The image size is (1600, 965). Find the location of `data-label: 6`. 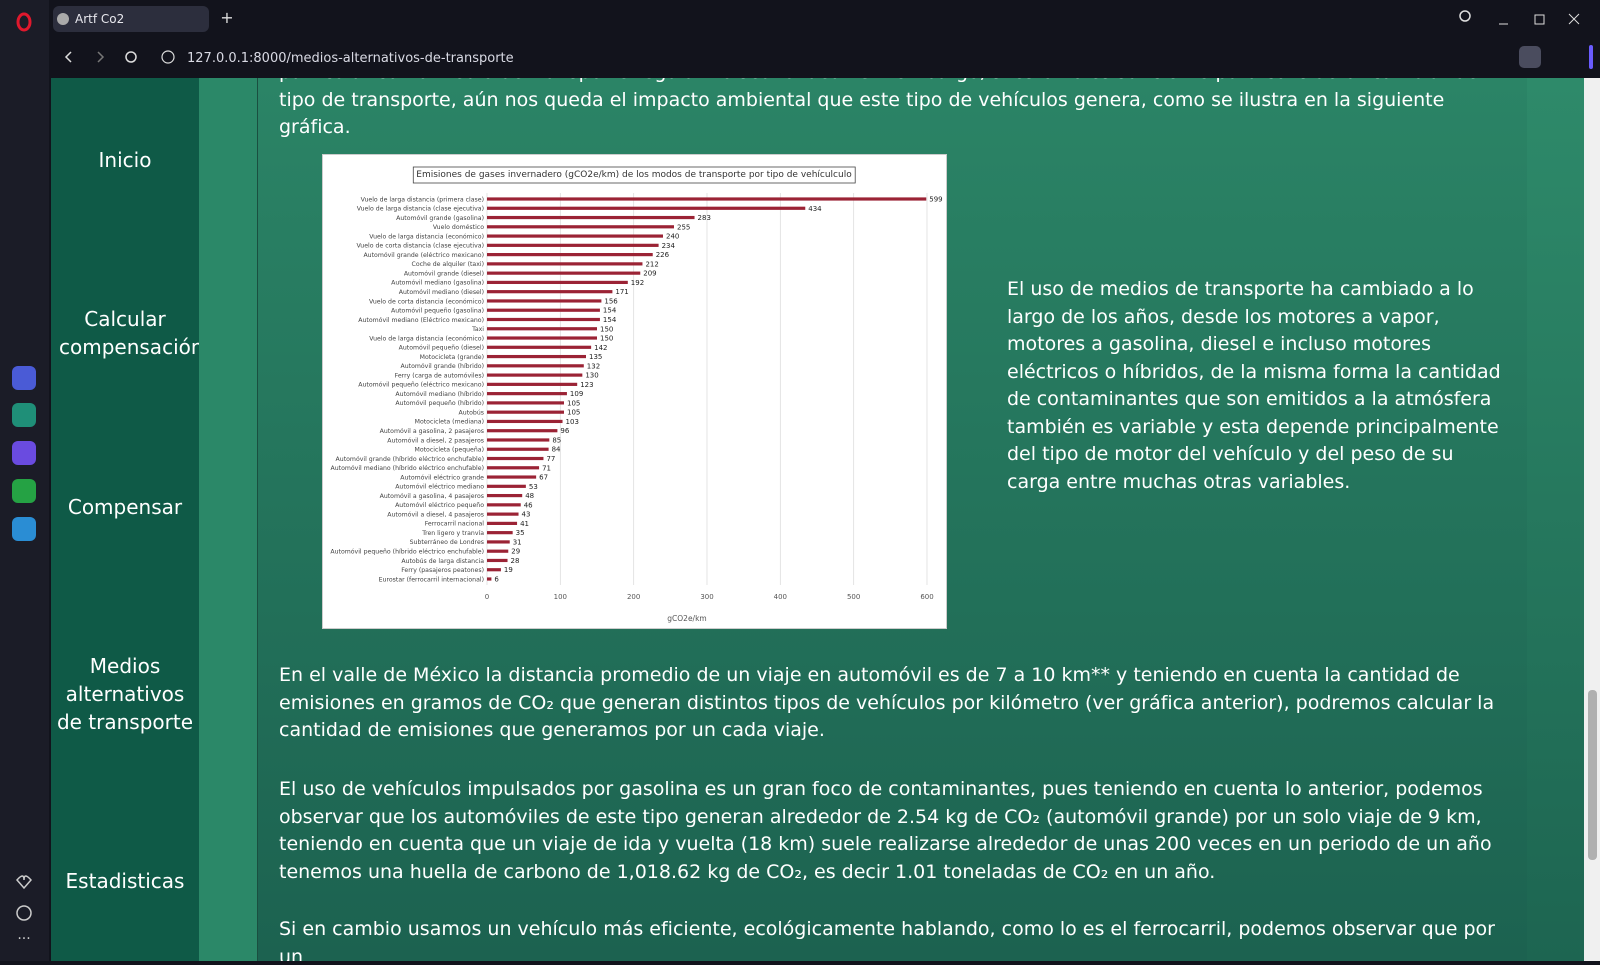

data-label: 6 is located at coordinates (496, 580).